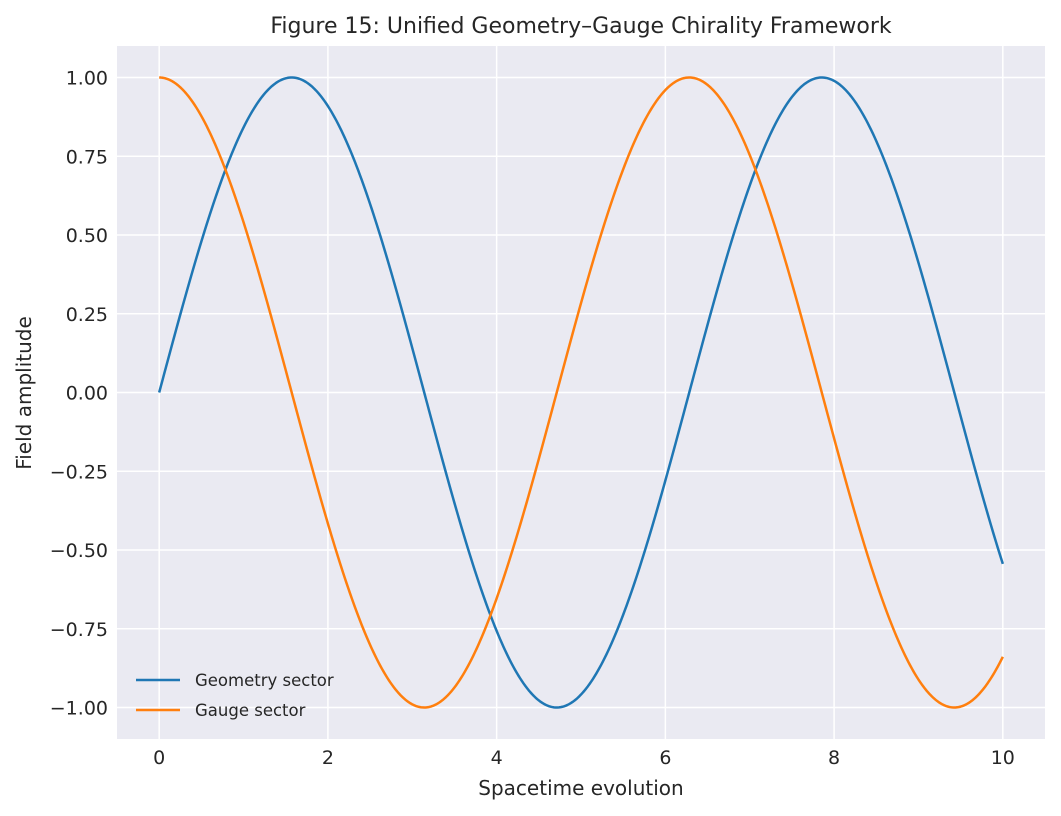 This screenshot has height=816, width=1061. Describe the element at coordinates (584, 758) in the screenshot. I see `x-tick-labels: 0 2 4 6 8 10` at that location.